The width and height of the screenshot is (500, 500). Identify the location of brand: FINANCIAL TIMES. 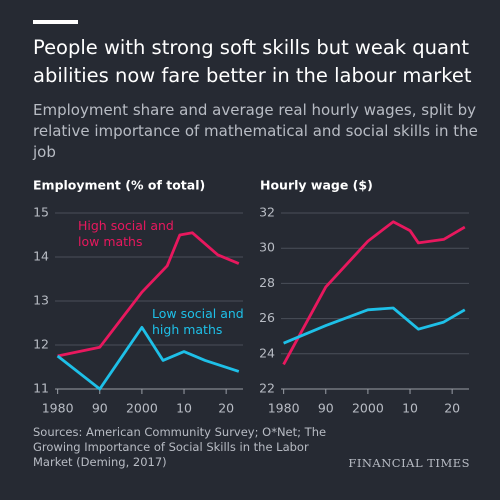
(409, 463).